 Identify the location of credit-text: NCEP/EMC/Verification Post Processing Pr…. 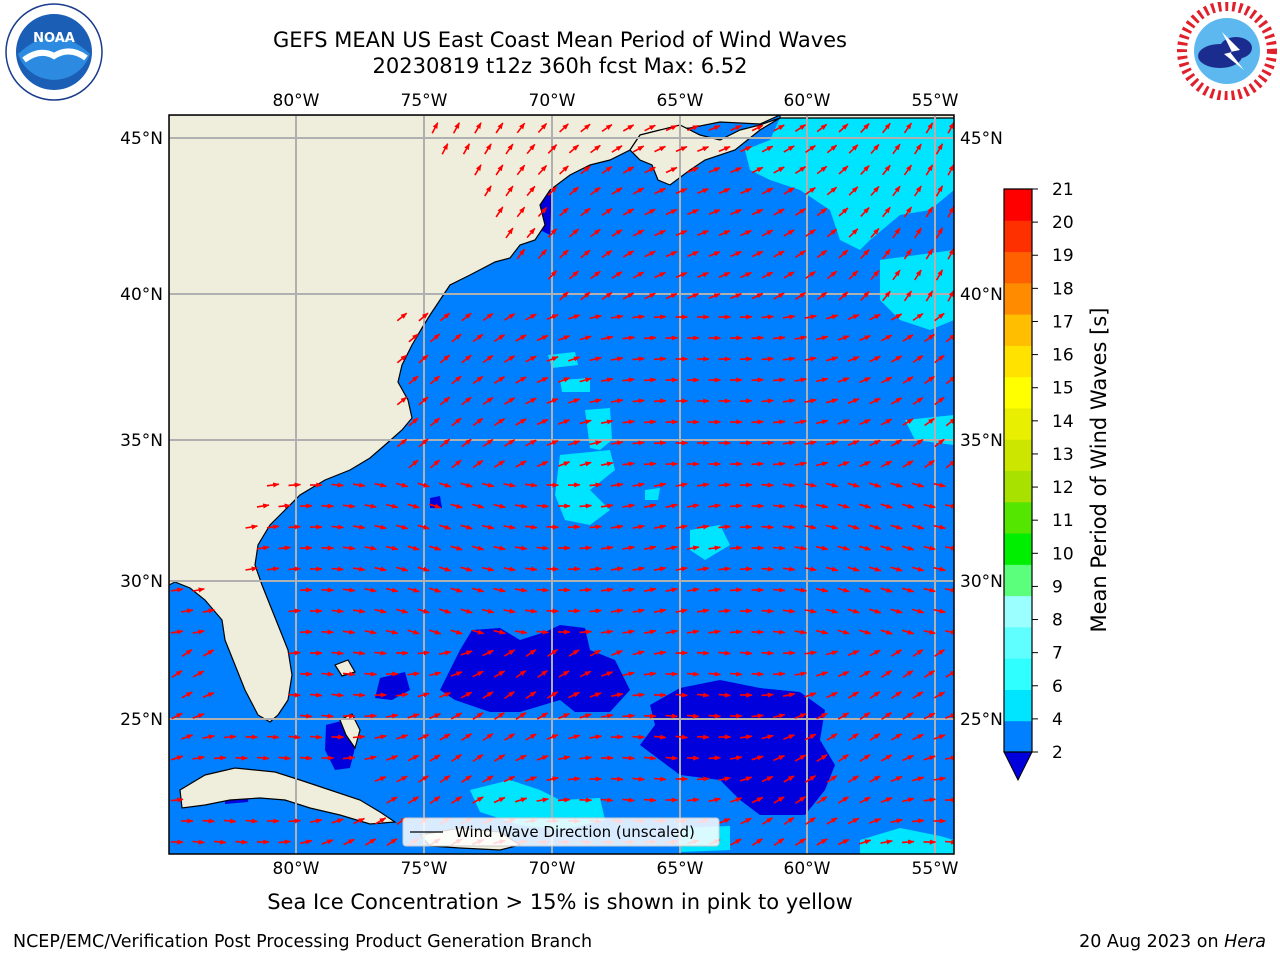
(303, 942).